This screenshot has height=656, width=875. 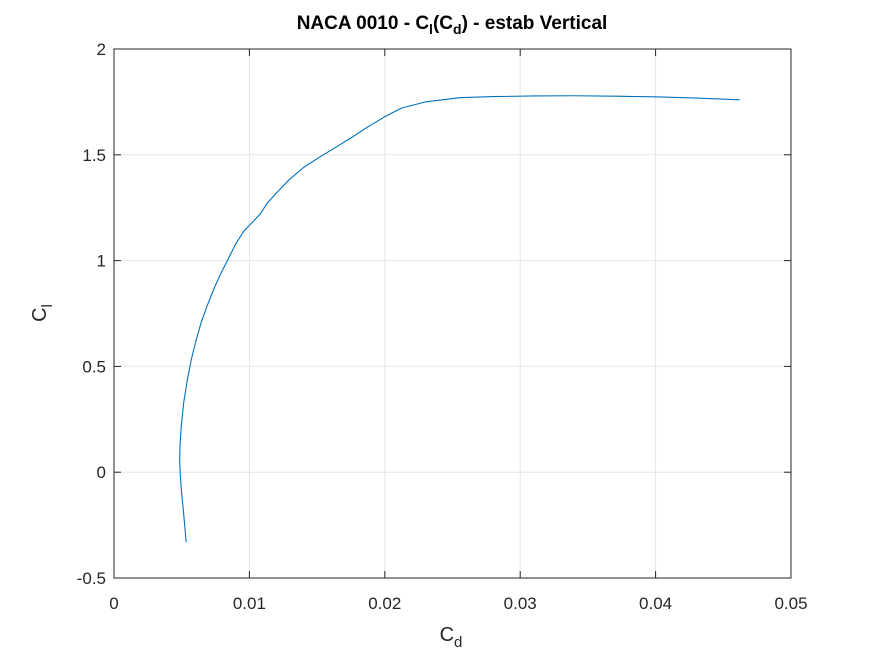 What do you see at coordinates (655, 603) in the screenshot?
I see `x-tick-label: 0.04` at bounding box center [655, 603].